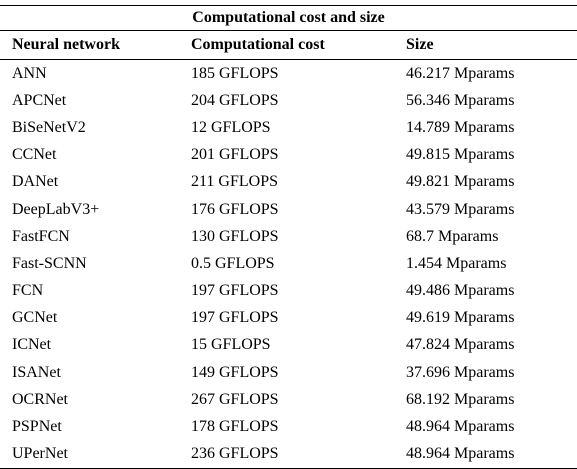 The height and width of the screenshot is (469, 577). What do you see at coordinates (29, 73) in the screenshot?
I see `cell-network: ANN` at bounding box center [29, 73].